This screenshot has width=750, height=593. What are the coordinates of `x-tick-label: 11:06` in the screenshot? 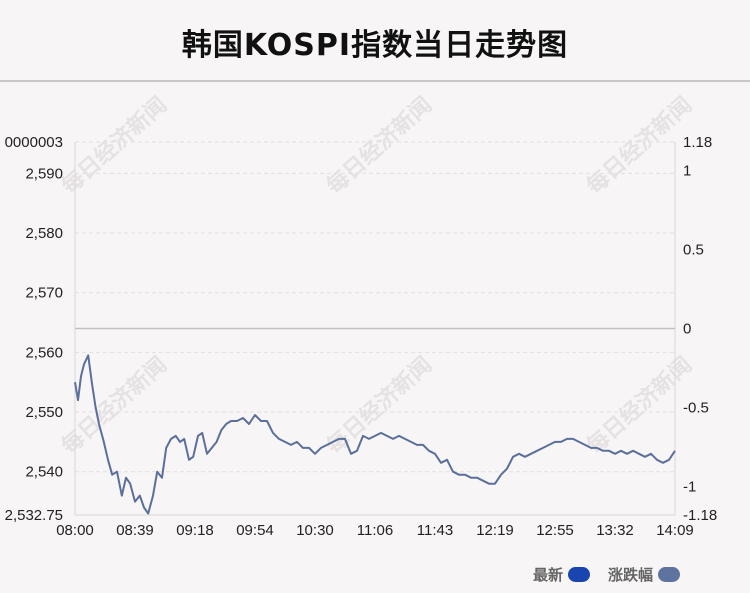 It's located at (375, 530).